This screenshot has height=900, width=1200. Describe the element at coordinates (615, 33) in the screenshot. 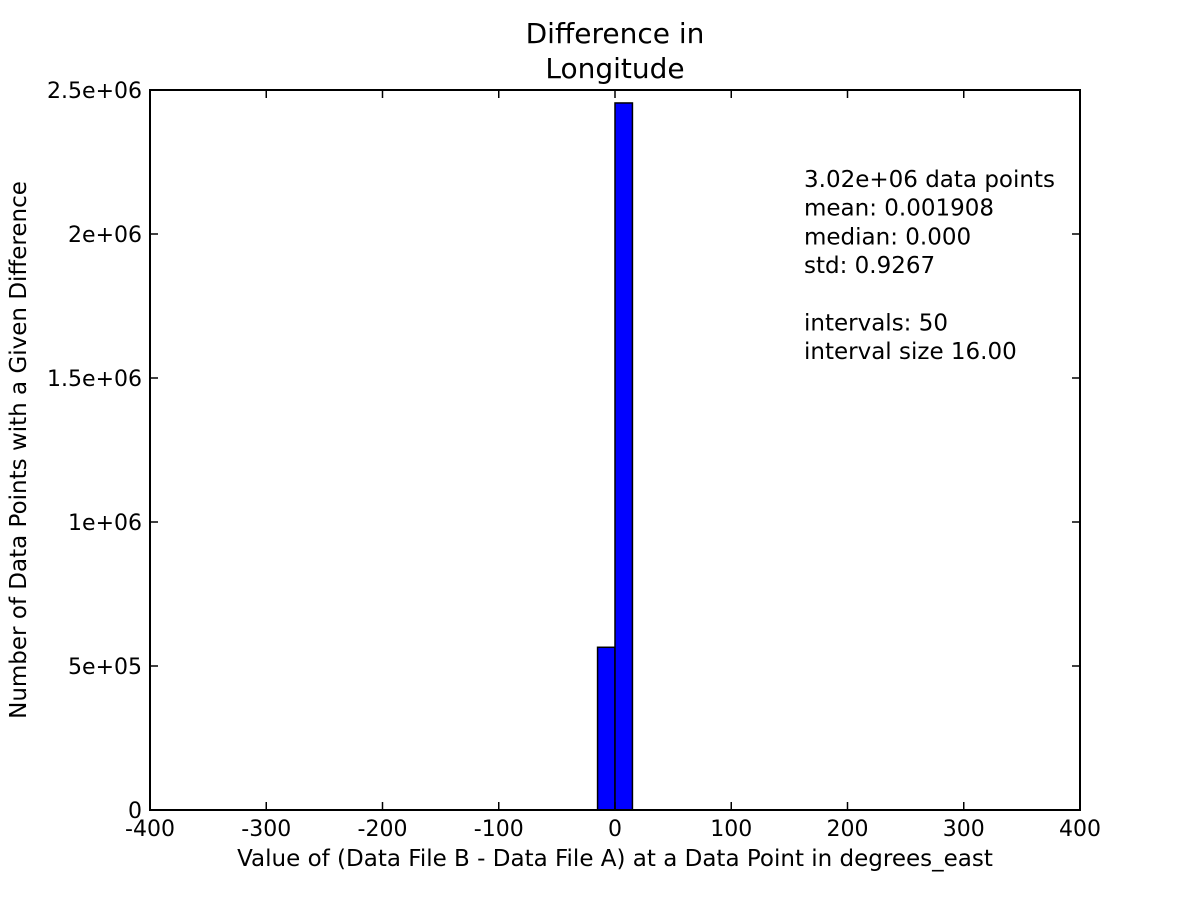

I see `chart-title-line-1: Difference in` at that location.